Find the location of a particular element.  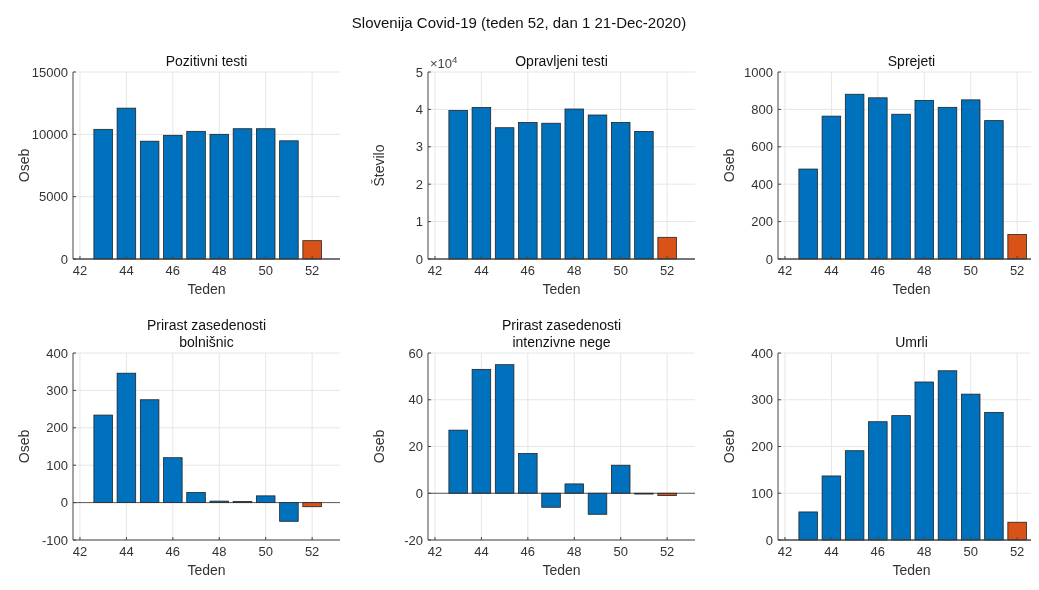

chart-title: Umrli is located at coordinates (911, 342).